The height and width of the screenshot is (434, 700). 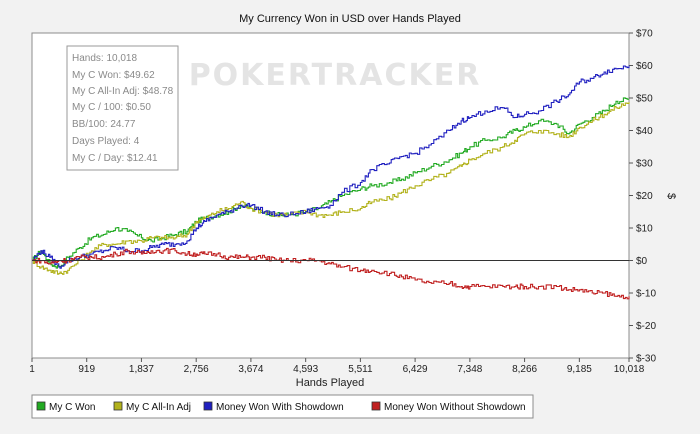 I want to click on stat-bb-100: BB/100: 24.77, so click(x=104, y=124).